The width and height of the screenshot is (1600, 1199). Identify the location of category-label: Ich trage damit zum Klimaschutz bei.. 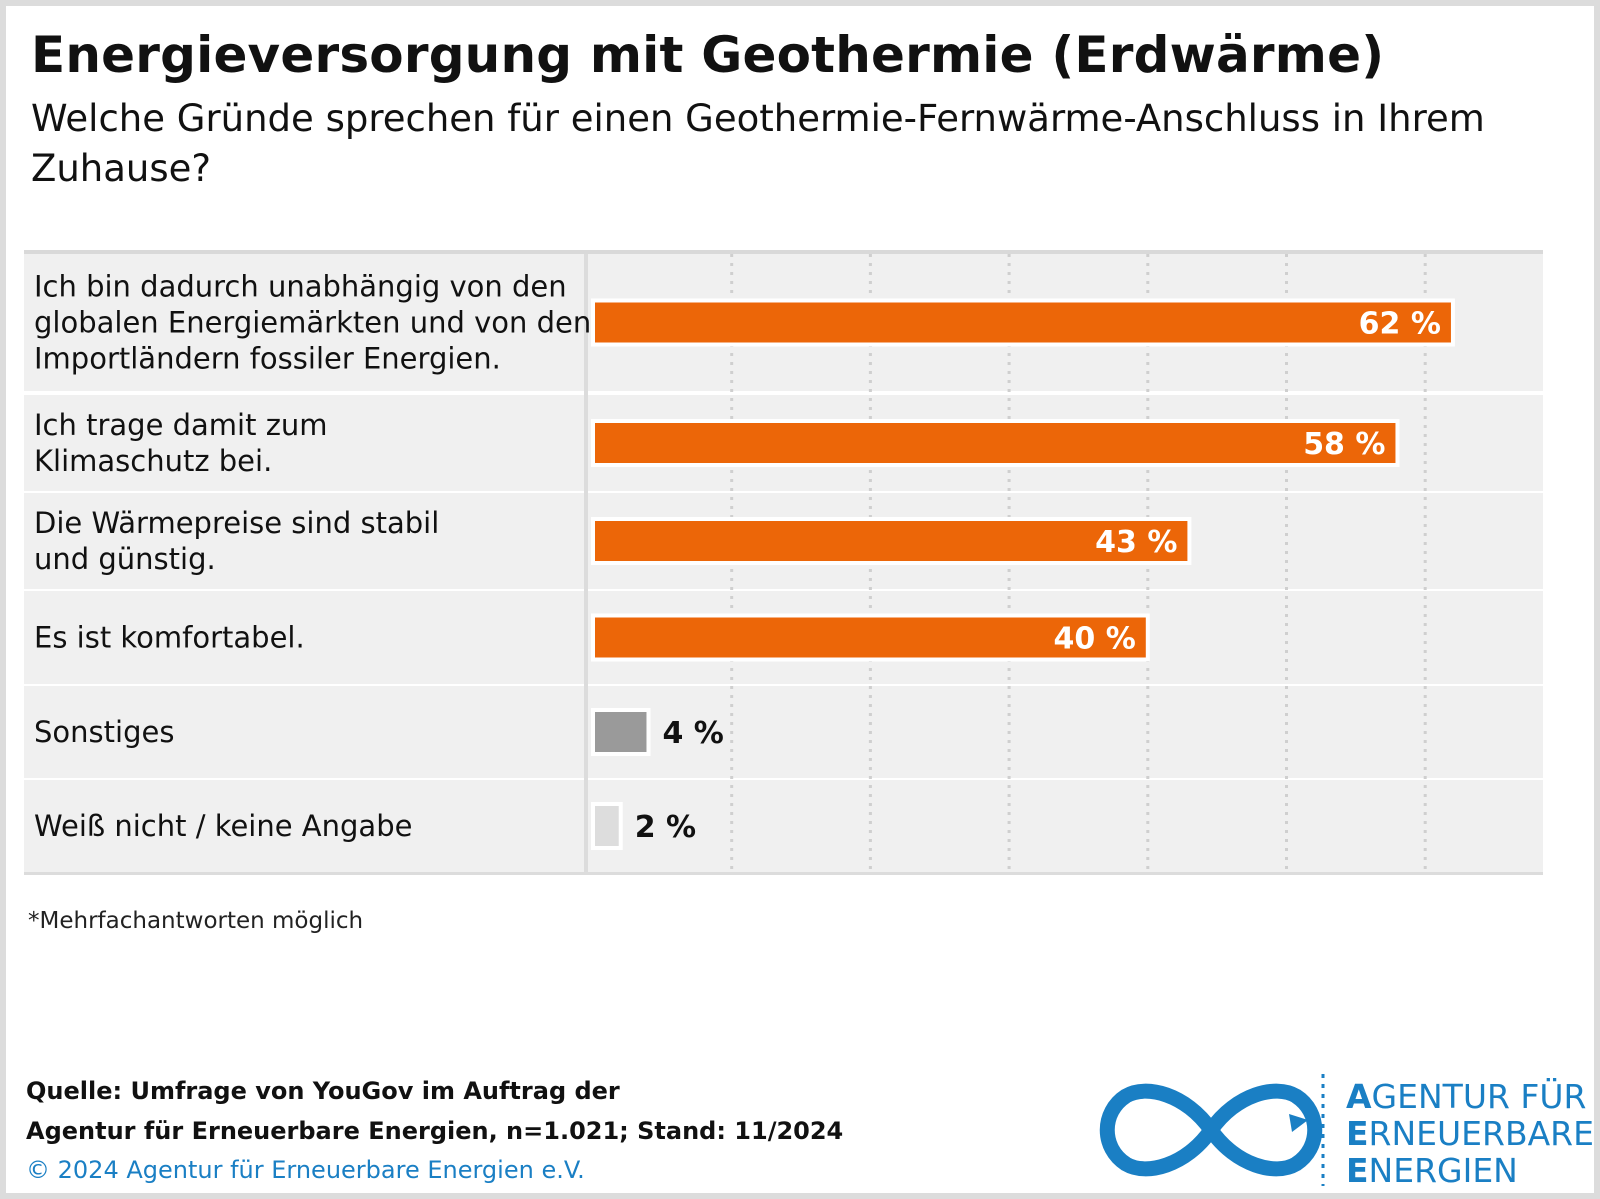
(181, 443).